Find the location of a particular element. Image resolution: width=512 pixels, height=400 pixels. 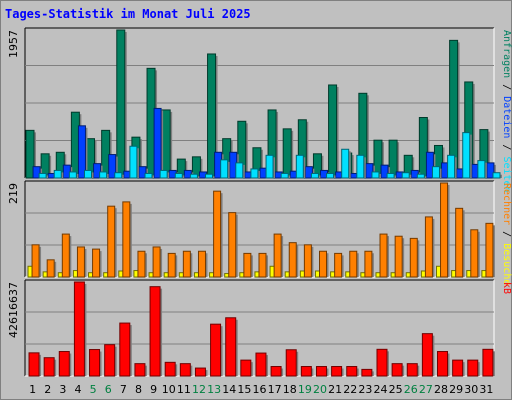

x-tick-label: 2 is located at coordinates (47, 389).